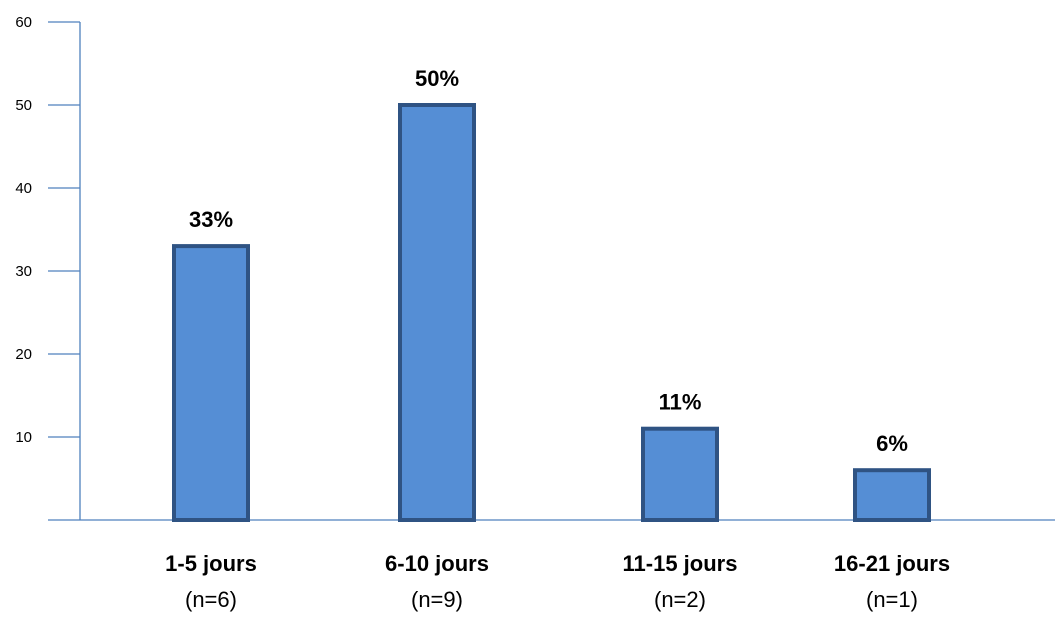 The width and height of the screenshot is (1055, 619). I want to click on category-label: 6-10 jours, so click(437, 563).